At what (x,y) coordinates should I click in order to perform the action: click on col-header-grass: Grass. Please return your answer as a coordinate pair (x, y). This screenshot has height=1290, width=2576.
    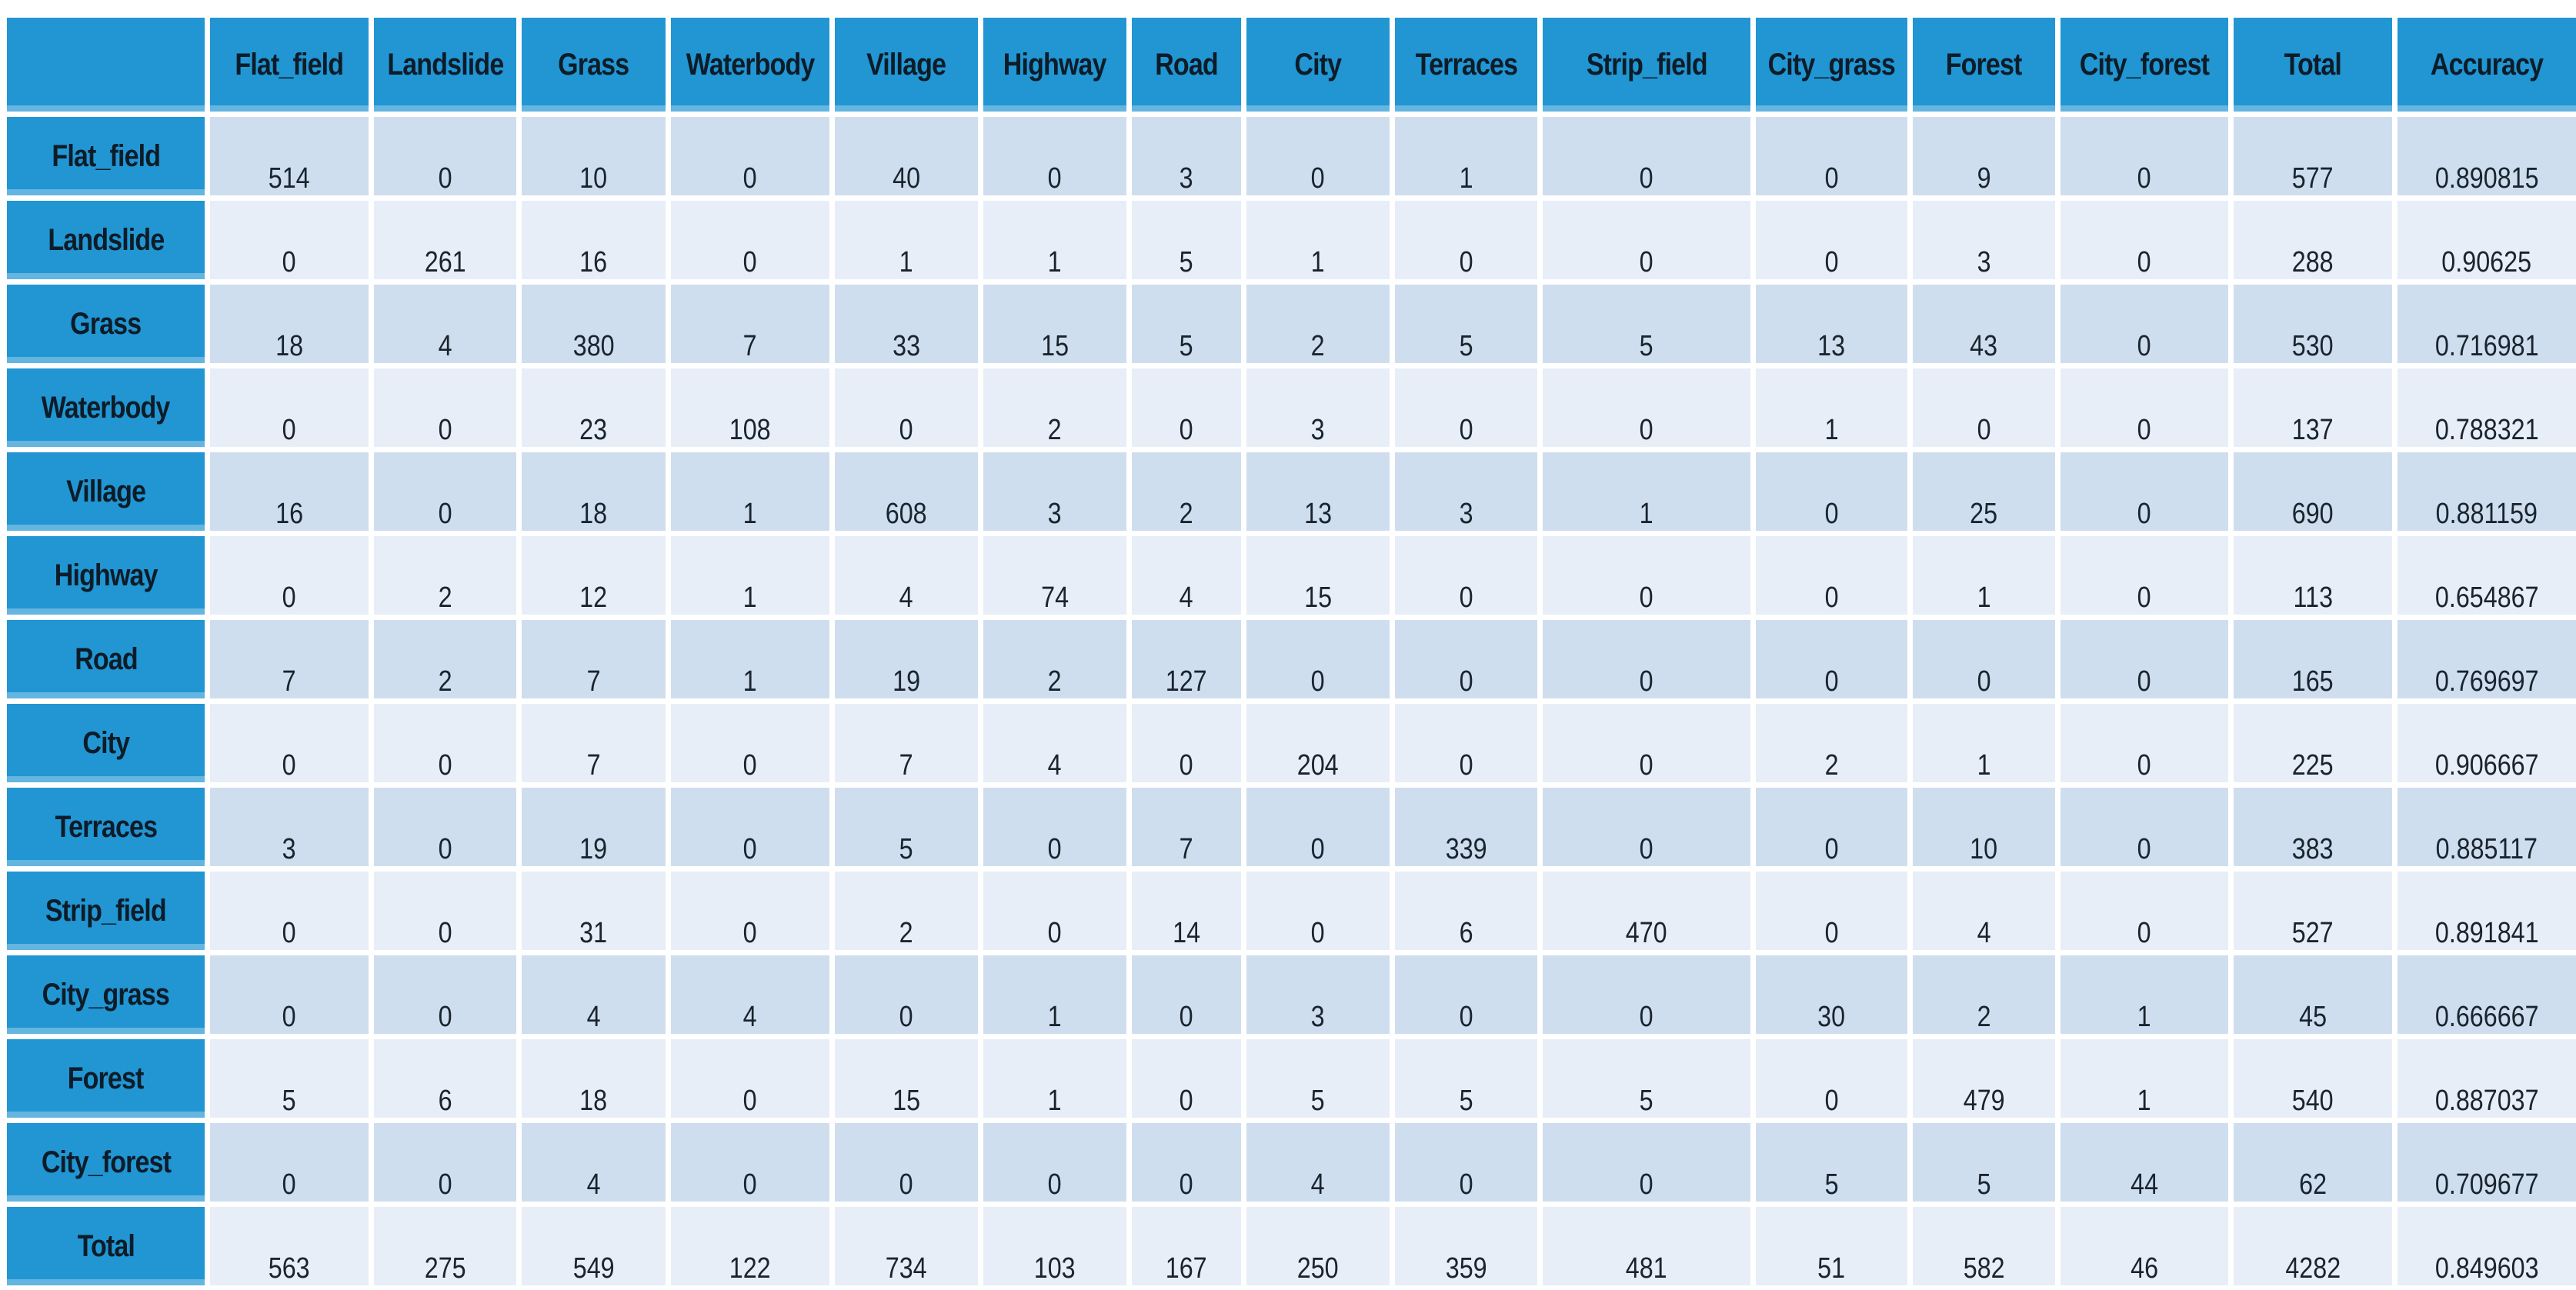
    Looking at the image, I should click on (594, 65).